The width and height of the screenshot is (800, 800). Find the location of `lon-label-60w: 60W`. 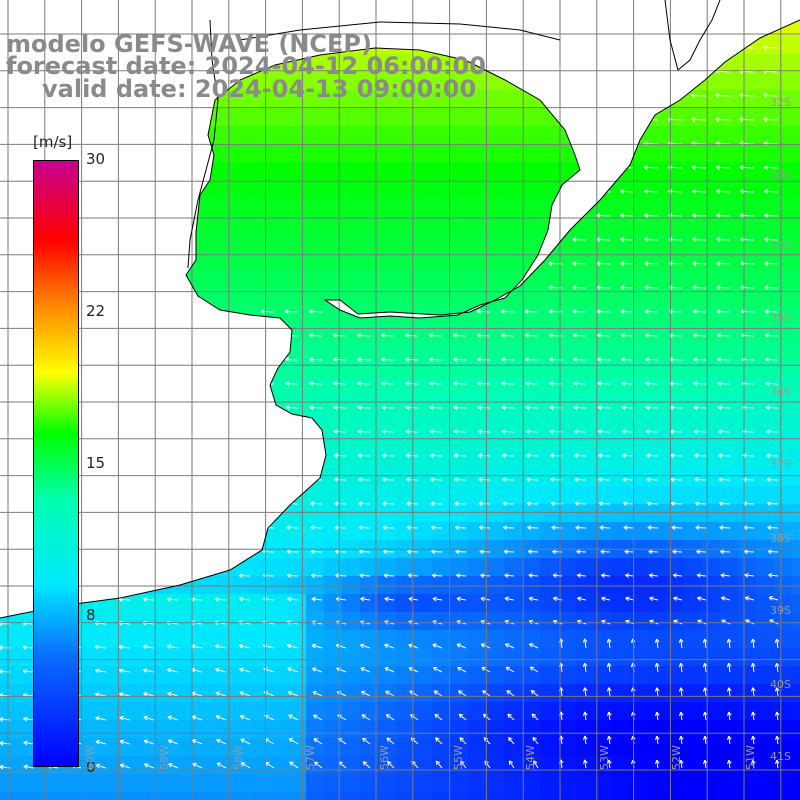

lon-label-60w: 60W is located at coordinates (90, 757).